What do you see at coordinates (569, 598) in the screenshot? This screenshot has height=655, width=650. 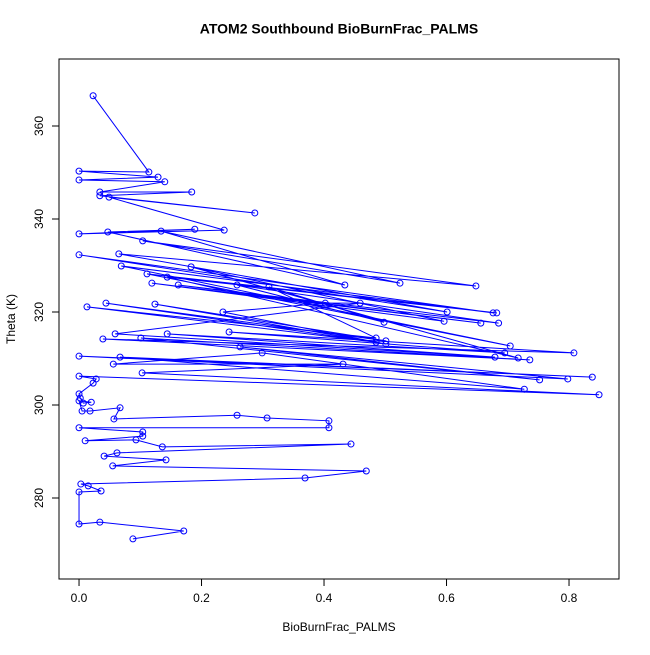 I see `x-tick-label: 0.8` at bounding box center [569, 598].